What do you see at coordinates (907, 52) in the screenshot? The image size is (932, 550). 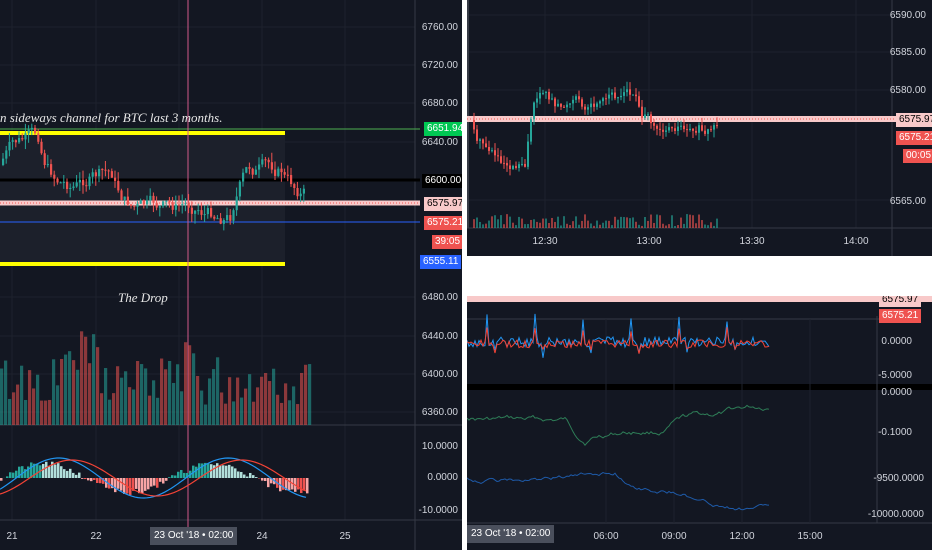 I see `rt-ytick: 6585.00` at bounding box center [907, 52].